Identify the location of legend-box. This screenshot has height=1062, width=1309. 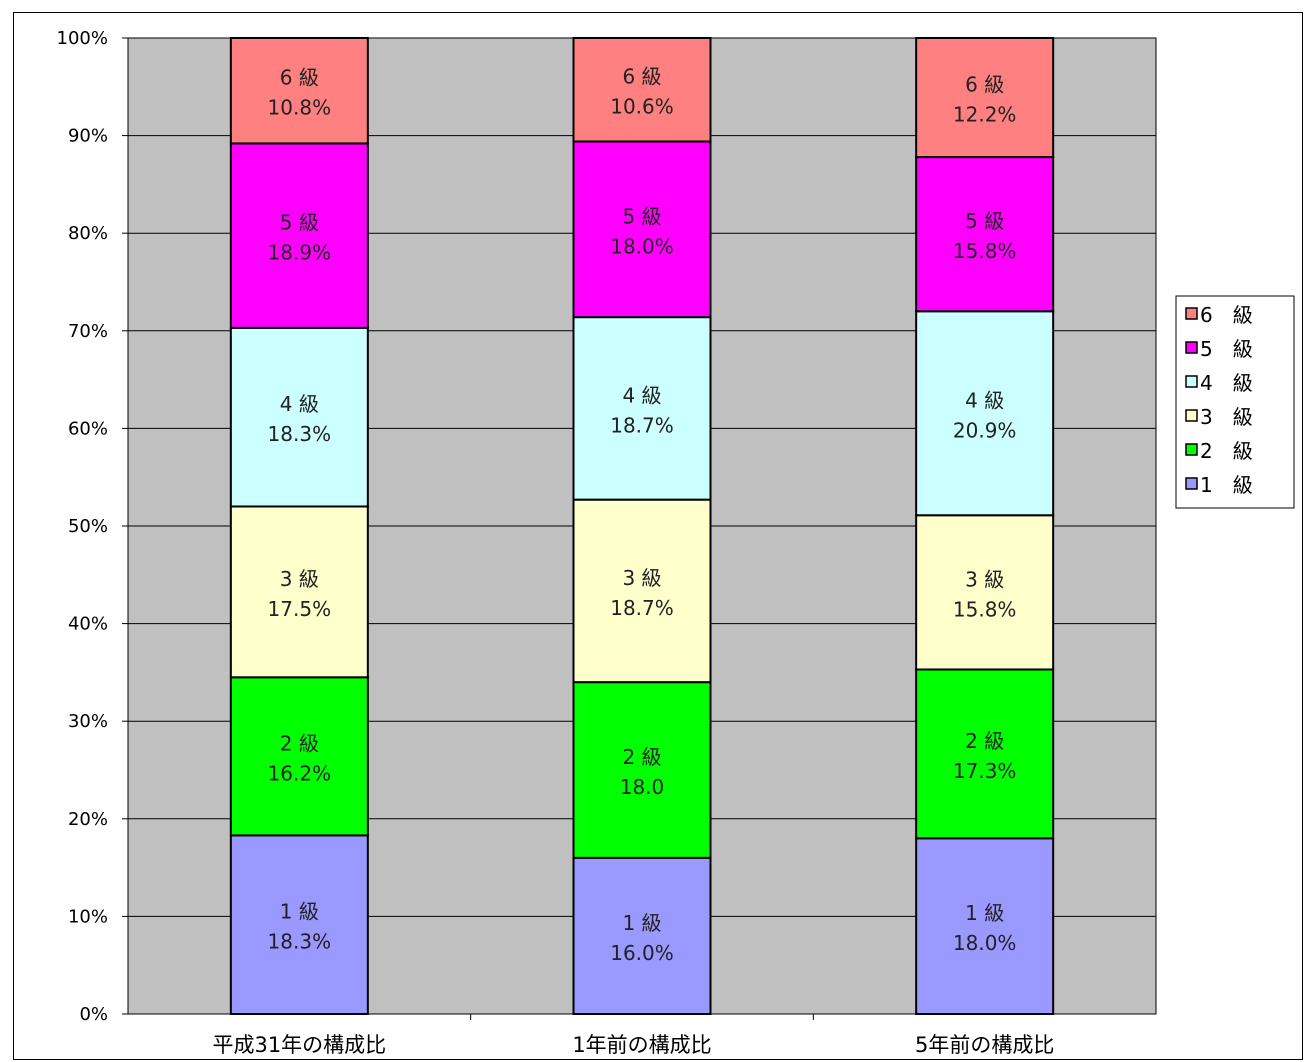
(1235, 402).